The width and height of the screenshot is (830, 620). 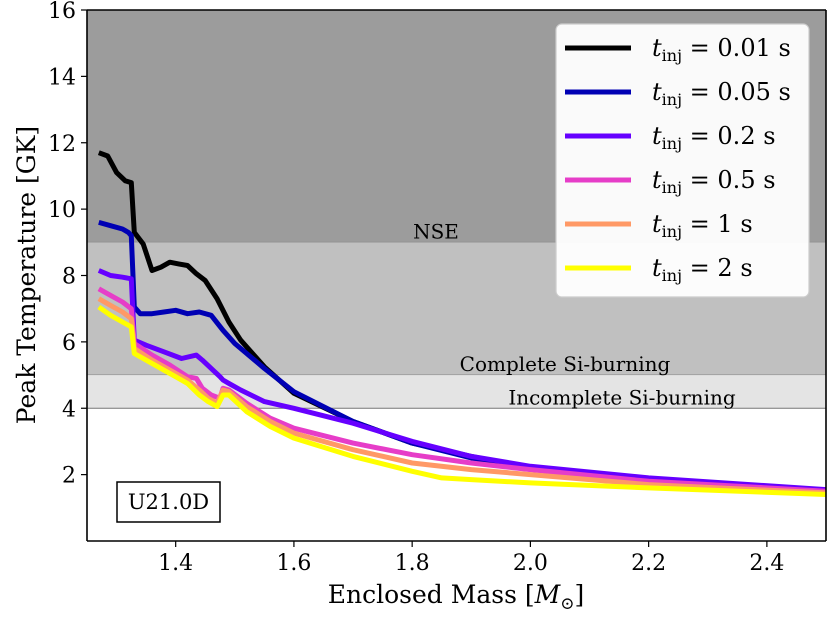 What do you see at coordinates (412, 563) in the screenshot?
I see `x-tick-label: 1.8` at bounding box center [412, 563].